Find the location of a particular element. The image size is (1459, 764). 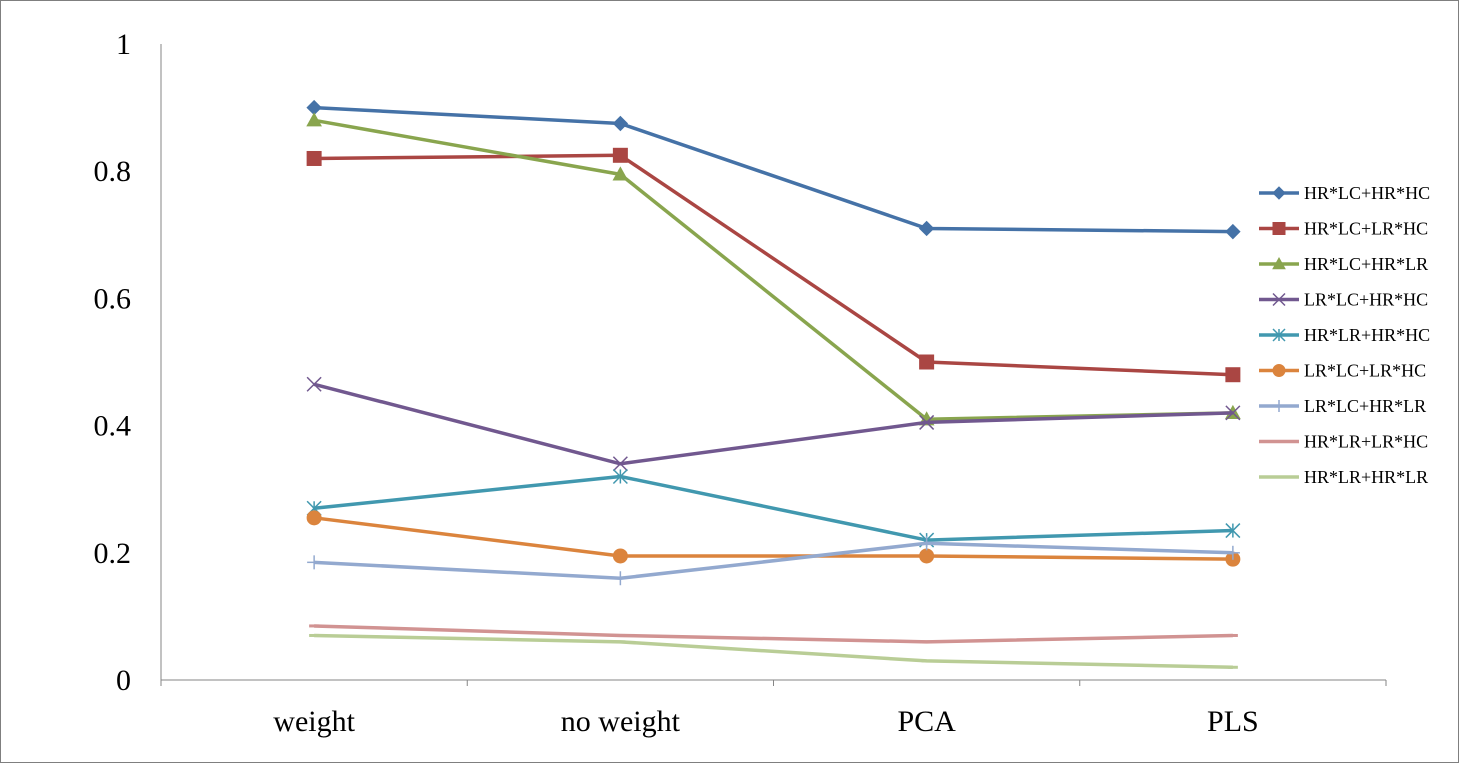

y-tick-label: 0.6 is located at coordinates (113, 298).